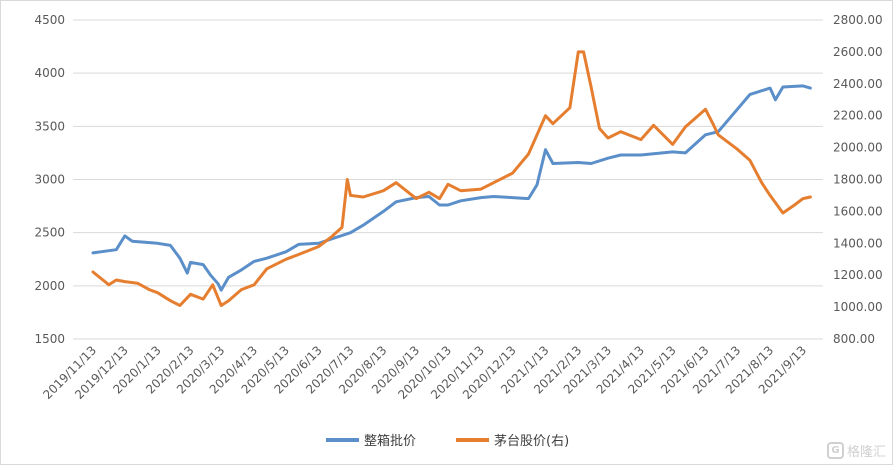  What do you see at coordinates (447, 441) in the screenshot?
I see `legend: 整箱批价 茅台股价(右)` at bounding box center [447, 441].